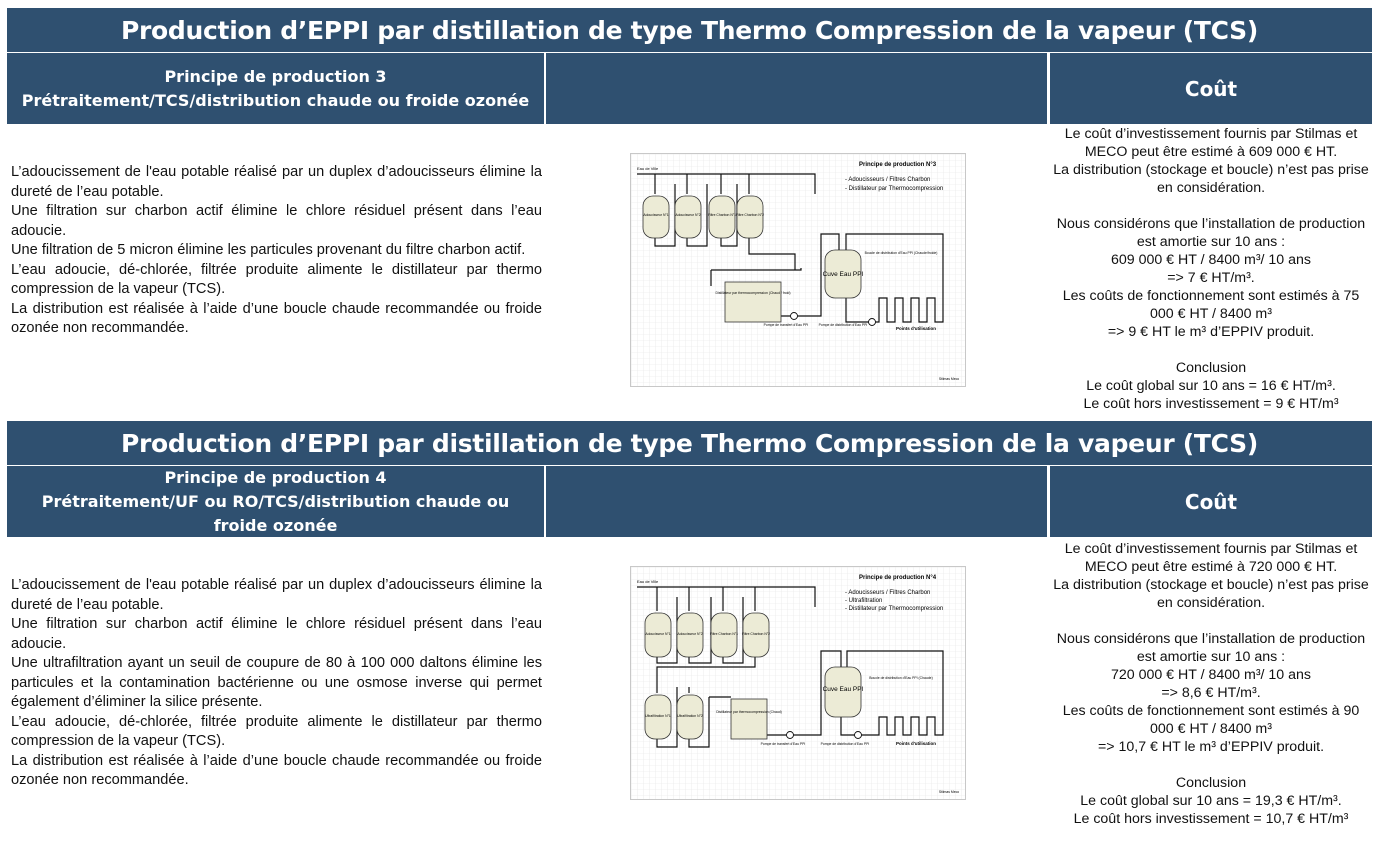 The height and width of the screenshot is (844, 1384). Describe the element at coordinates (1211, 747) in the screenshot. I see `cost-line: => 10,7 € HT le m³ d’EPPIV produit.` at that location.